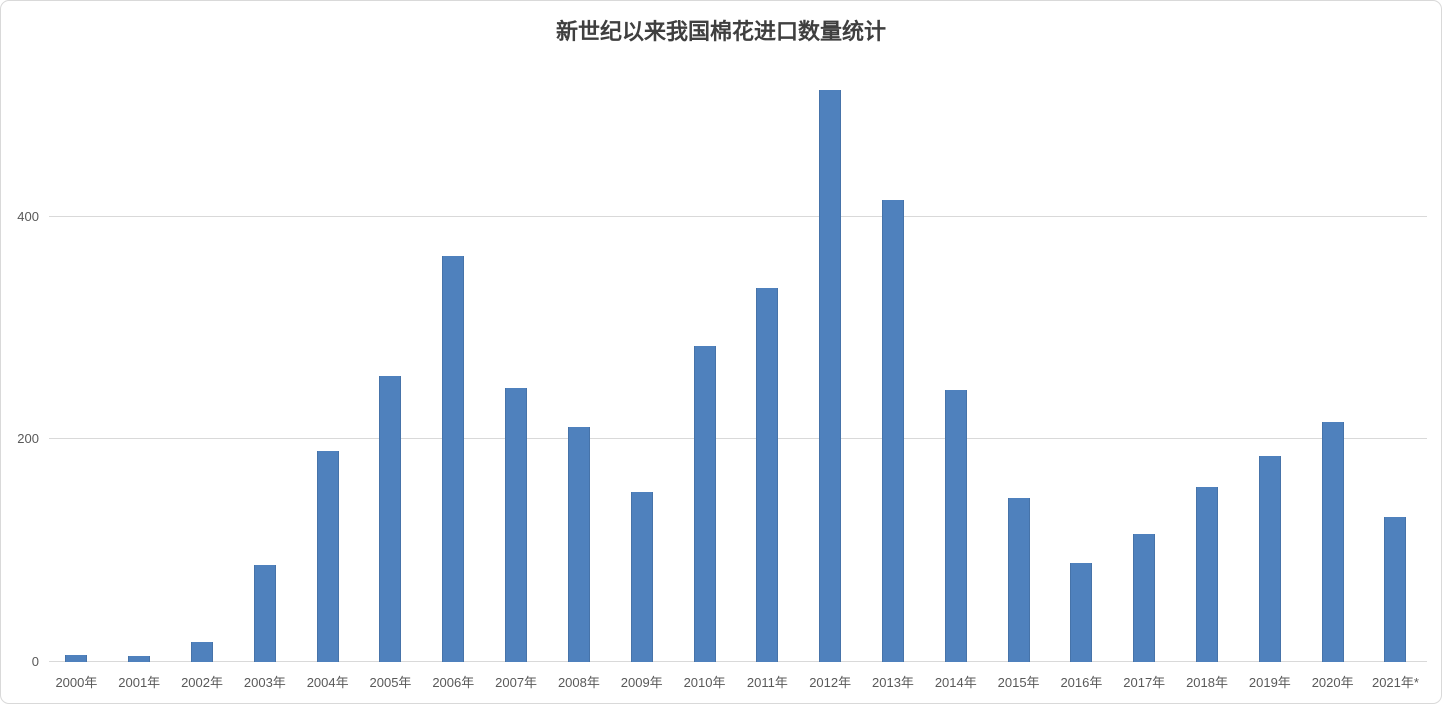  I want to click on y-tick-label-0: 0, so click(35, 661).